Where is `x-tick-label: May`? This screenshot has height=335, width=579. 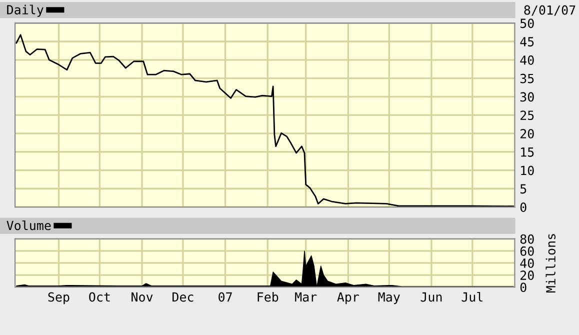
x-tick-label: May is located at coordinates (389, 298).